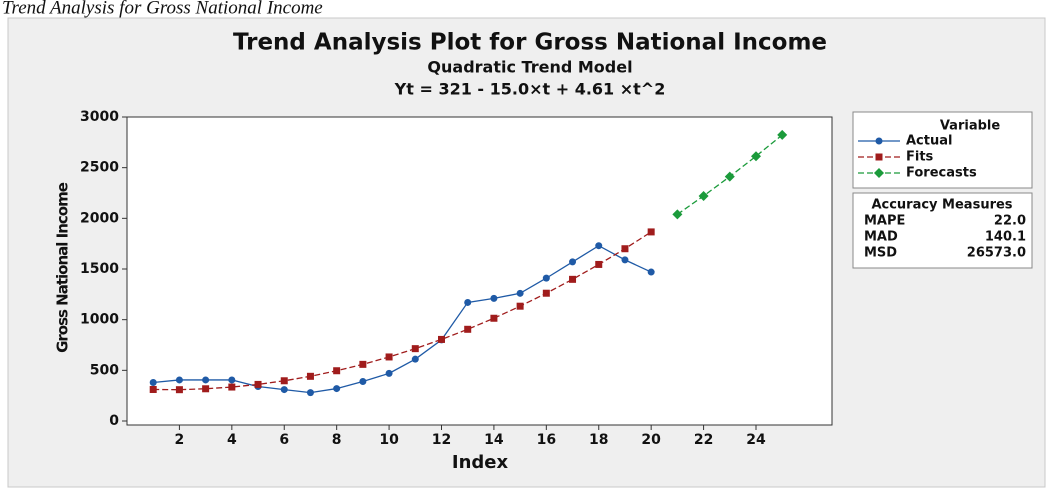 The image size is (1051, 488). I want to click on x-tick-label: 2, so click(180, 440).